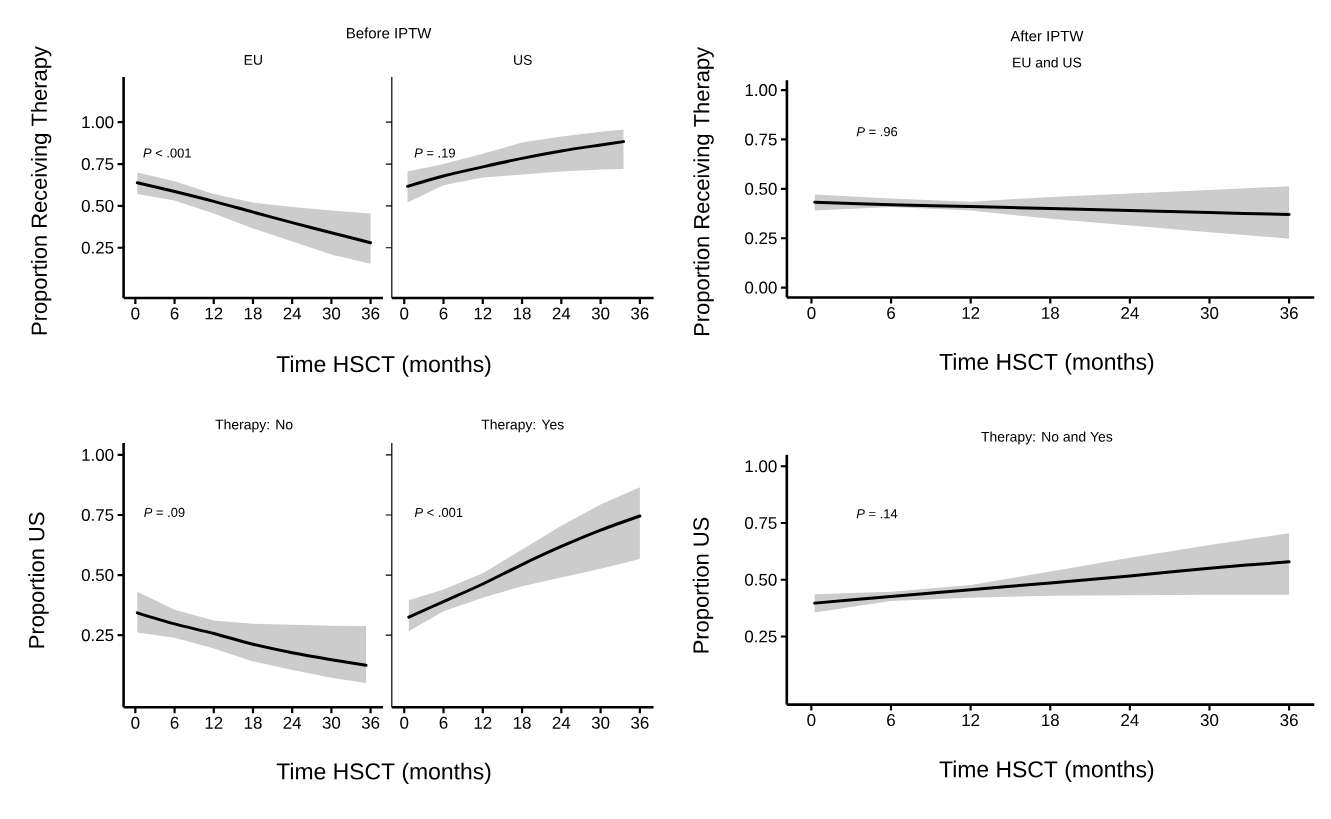 The image size is (1331, 819). What do you see at coordinates (1047, 62) in the screenshot?
I see `chart-subtitle: EU and US` at bounding box center [1047, 62].